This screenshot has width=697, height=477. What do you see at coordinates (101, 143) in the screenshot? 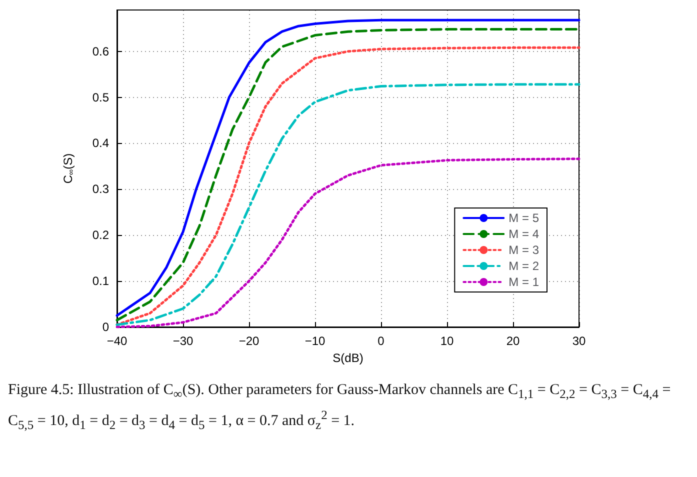
I see `y-tick-label: 0.4` at bounding box center [101, 143].